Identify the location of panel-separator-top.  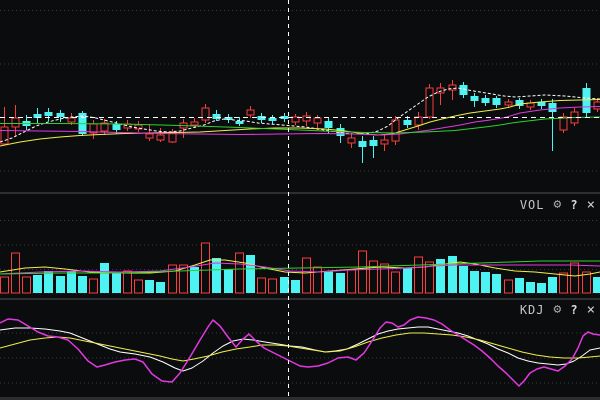
(300, 193).